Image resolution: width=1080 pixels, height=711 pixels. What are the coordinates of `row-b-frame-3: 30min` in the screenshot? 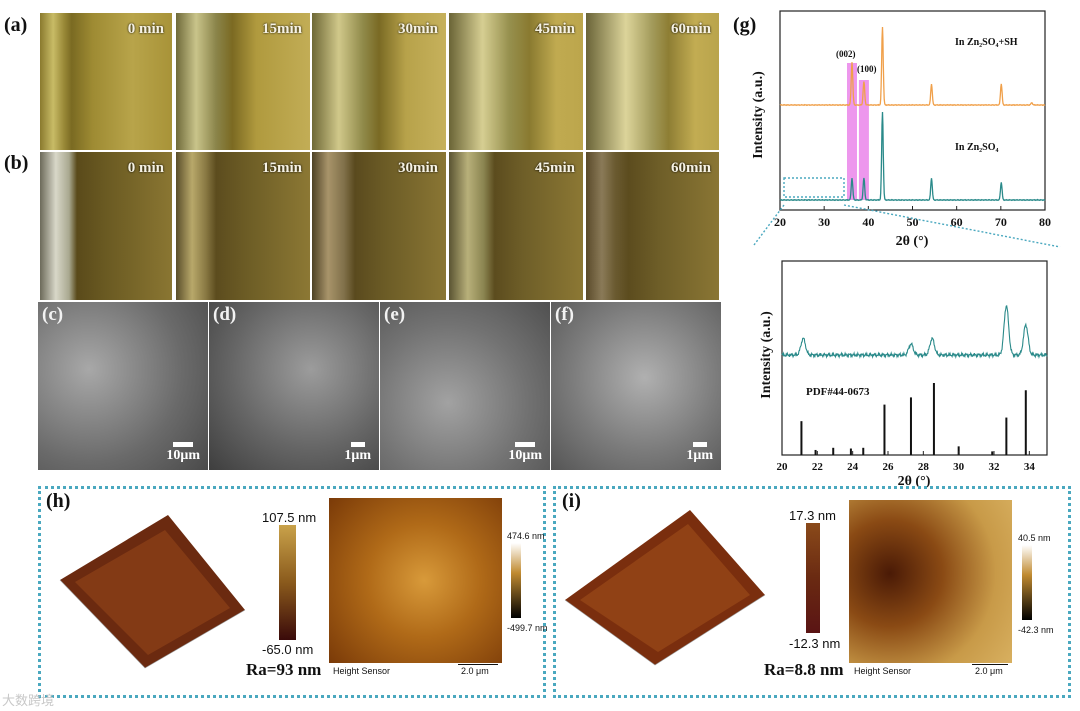 It's located at (379, 226).